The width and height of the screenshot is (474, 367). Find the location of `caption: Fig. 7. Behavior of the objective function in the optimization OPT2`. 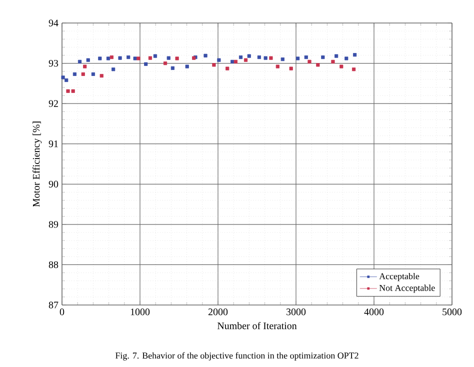

caption: Fig. 7. Behavior of the objective function in the optimization OPT2 is located at coordinates (236, 356).